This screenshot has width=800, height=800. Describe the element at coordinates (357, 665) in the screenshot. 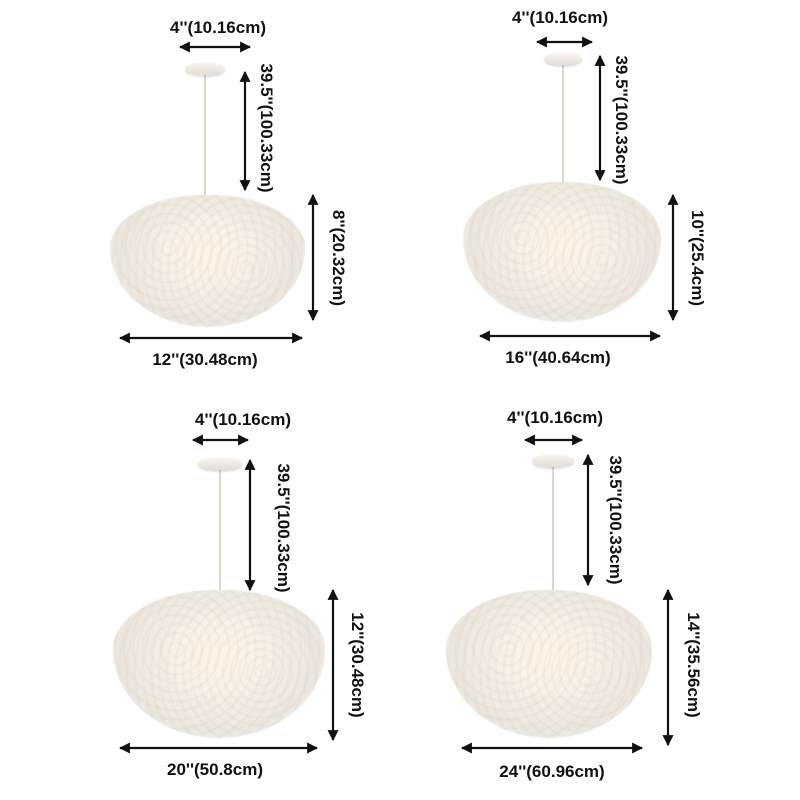

I see `height-label: 12''(30.48cm)` at that location.